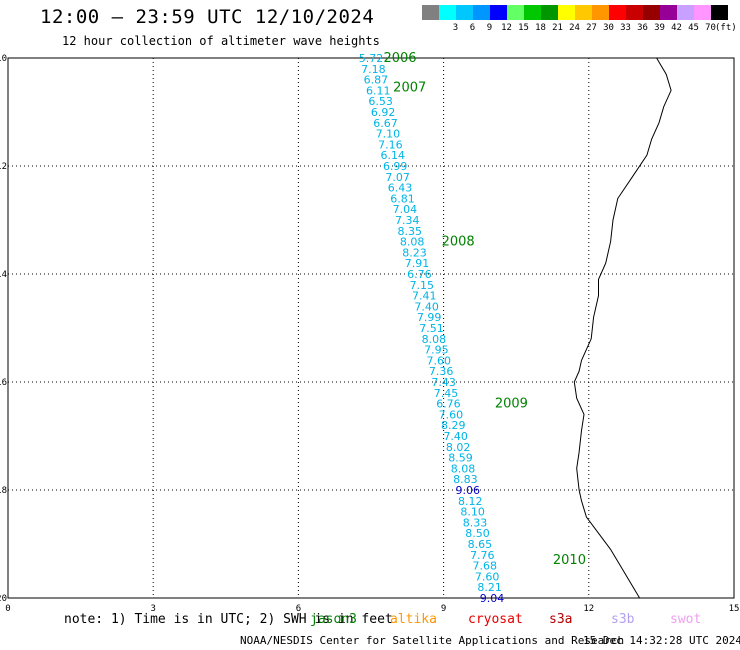 The height and width of the screenshot is (650, 740). What do you see at coordinates (468, 490) in the screenshot?
I see `swh-value-label: 9.06` at bounding box center [468, 490].